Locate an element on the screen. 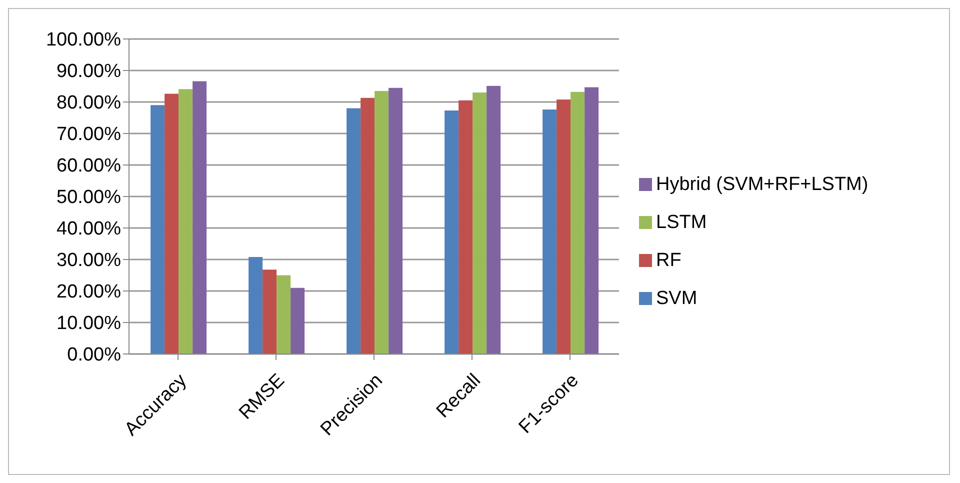 The width and height of the screenshot is (960, 483). legend-label: LSTM is located at coordinates (681, 222).